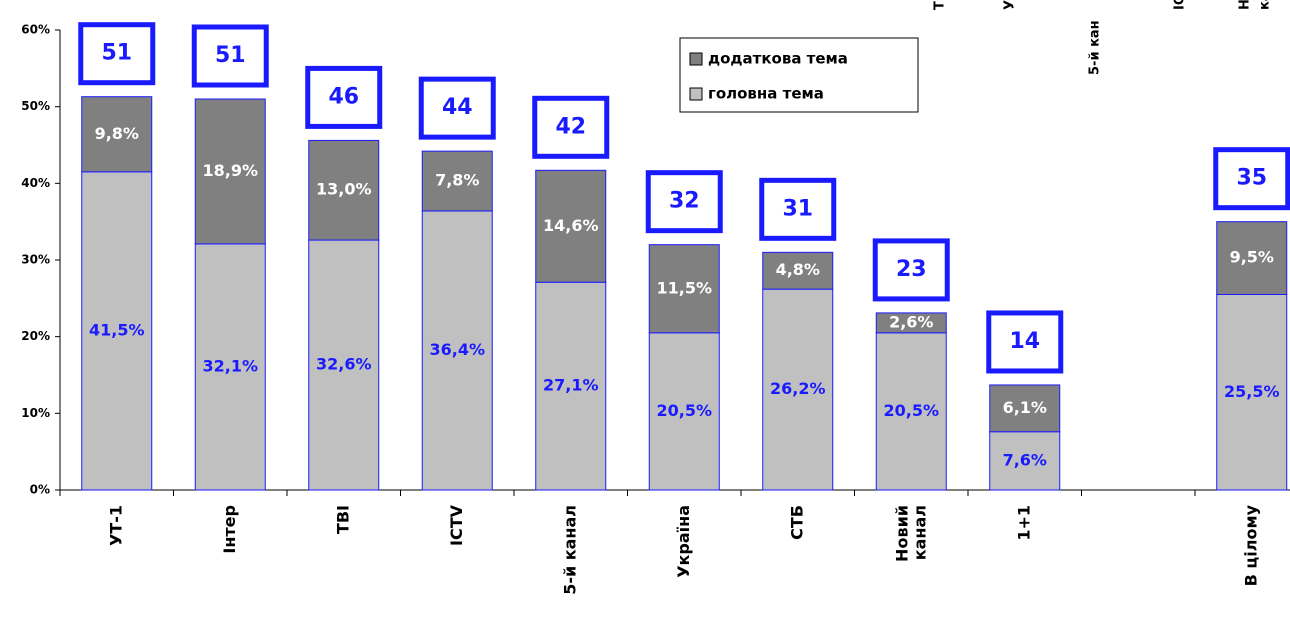 The image size is (1290, 630). I want to click on value-label: 2,6%, so click(911, 321).